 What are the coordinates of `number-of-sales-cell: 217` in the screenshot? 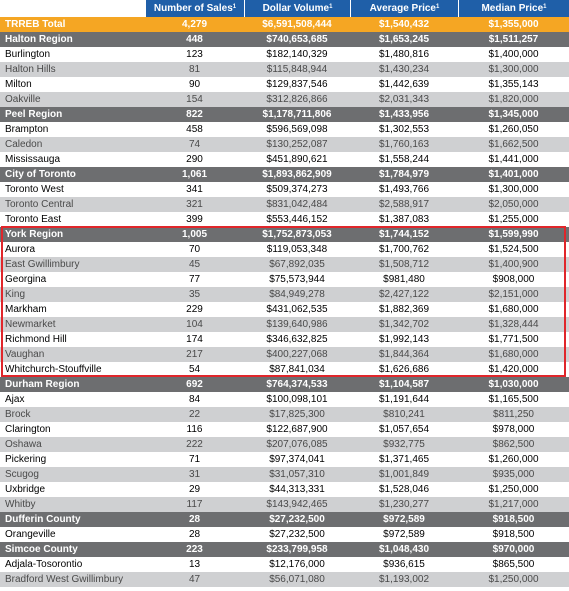 It's located at (194, 354).